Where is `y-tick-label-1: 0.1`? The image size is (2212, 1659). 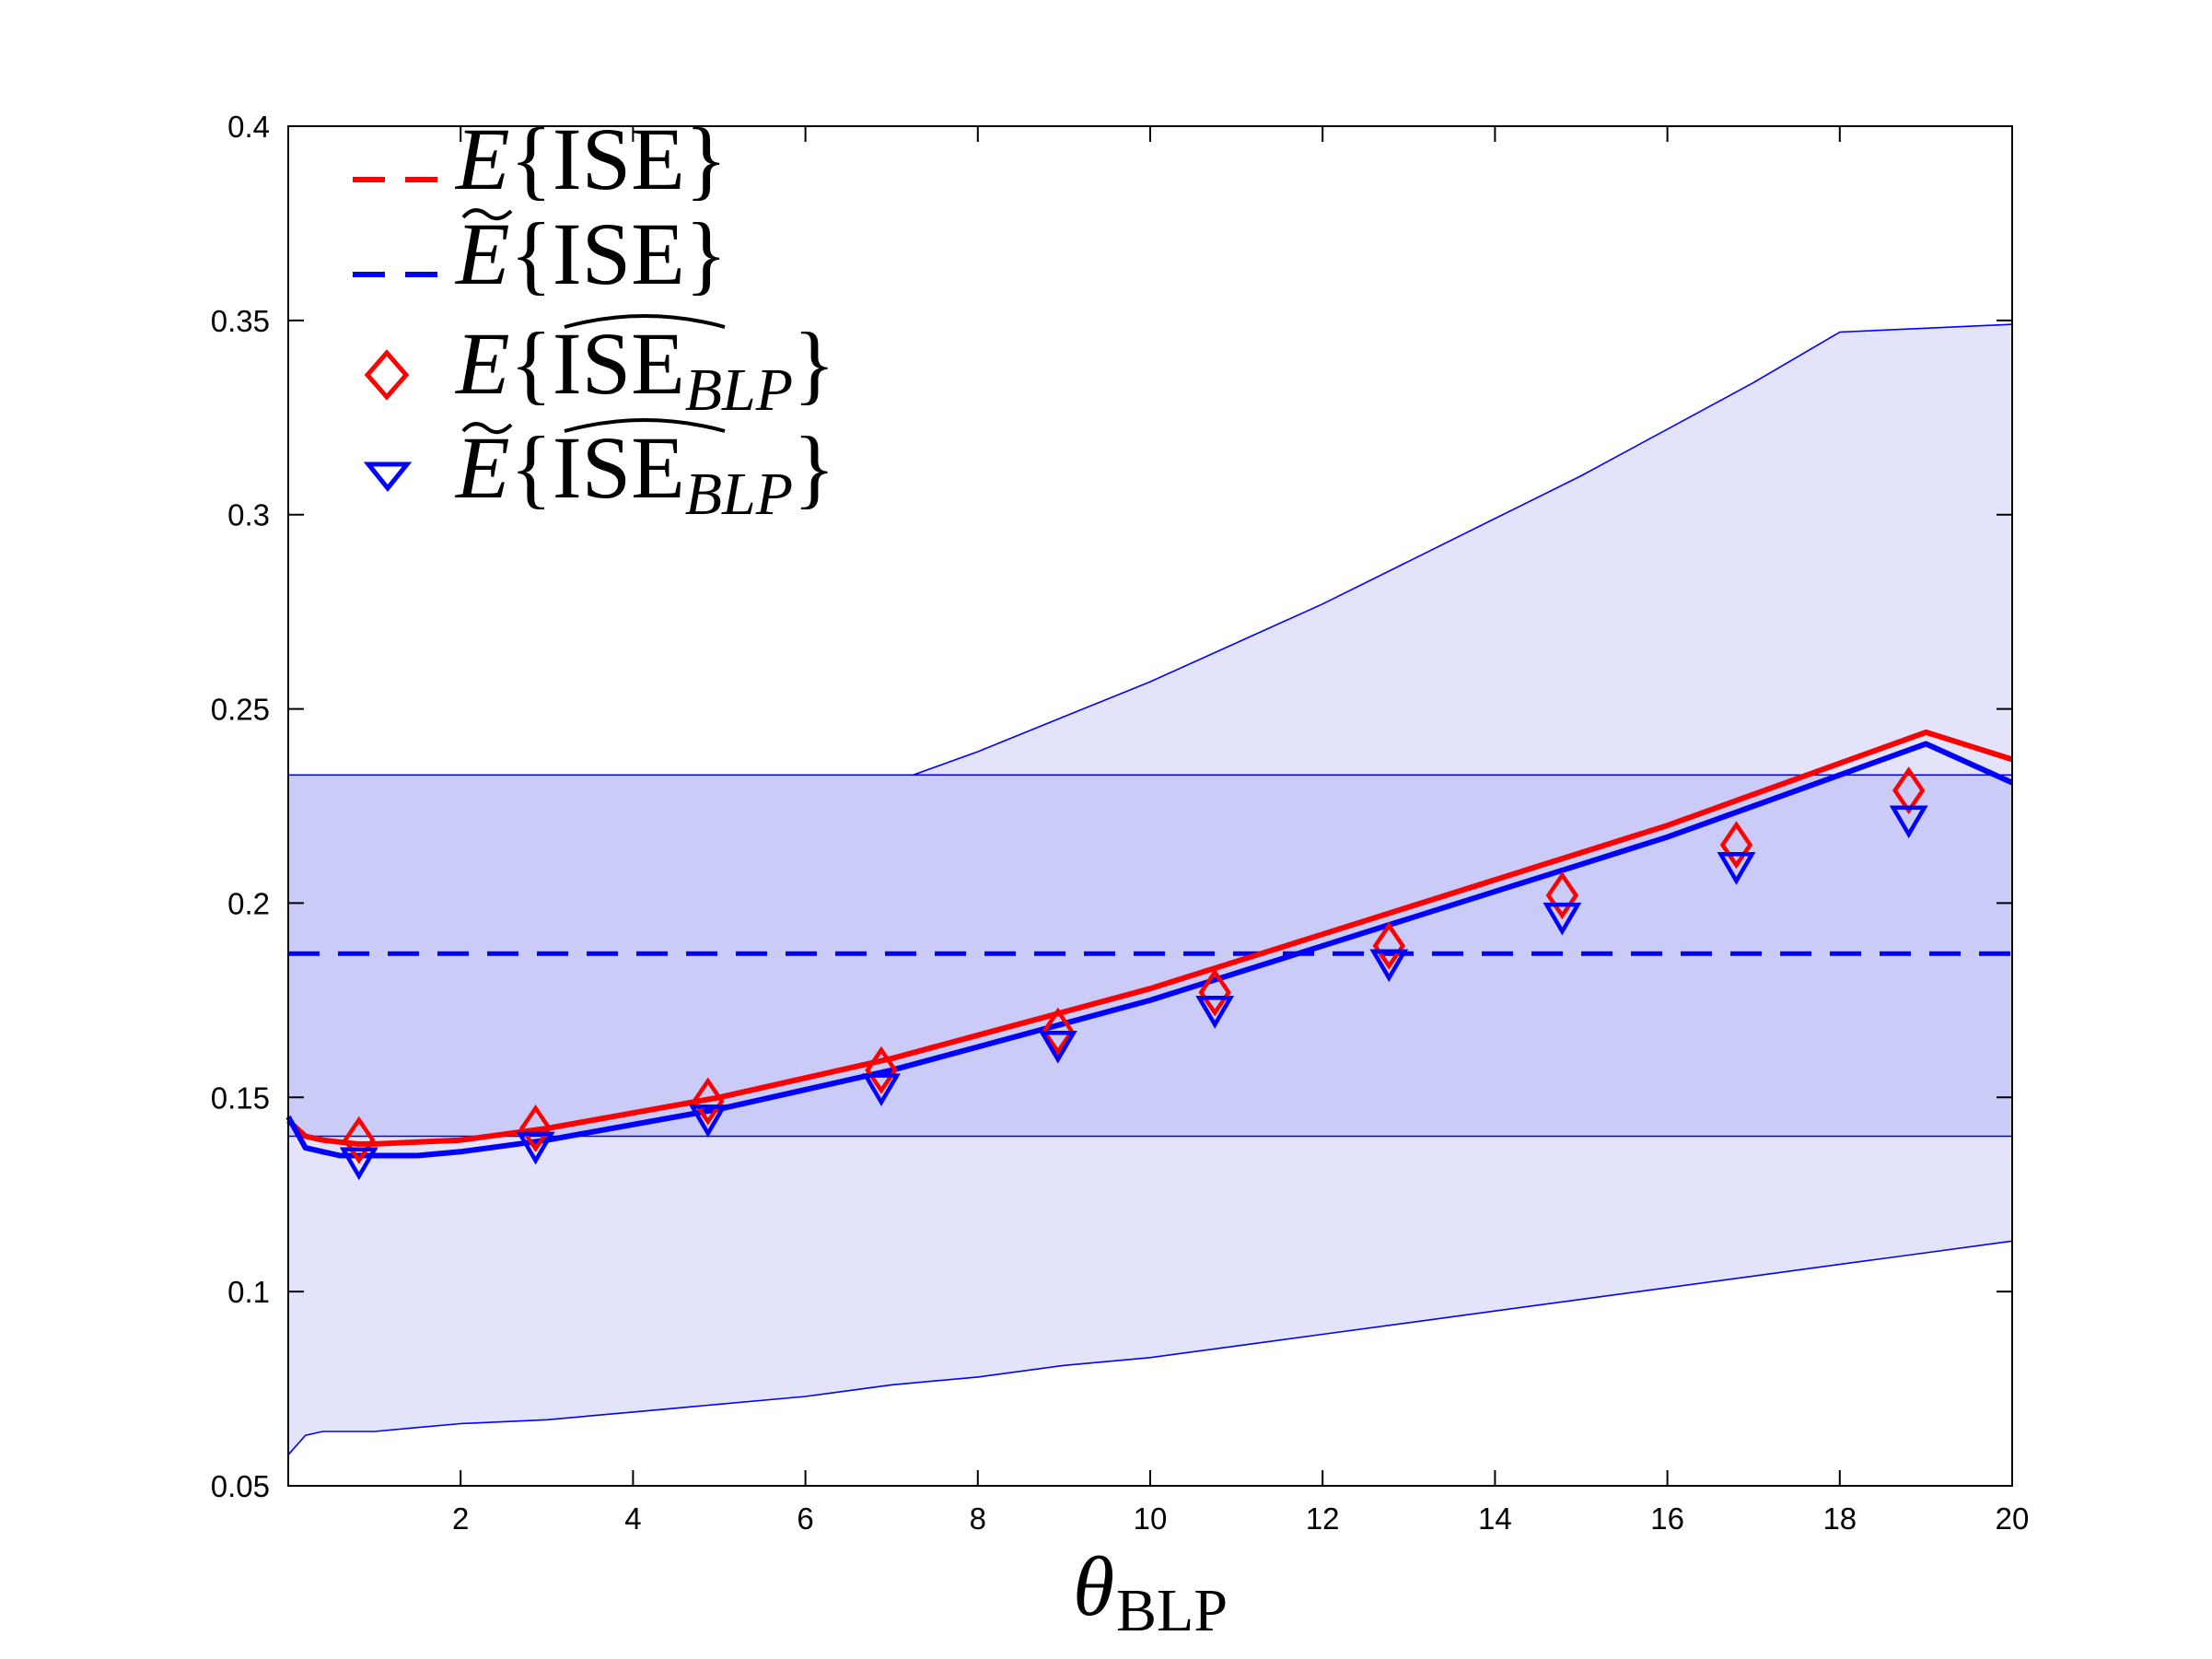 y-tick-label-1: 0.1 is located at coordinates (248, 1292).